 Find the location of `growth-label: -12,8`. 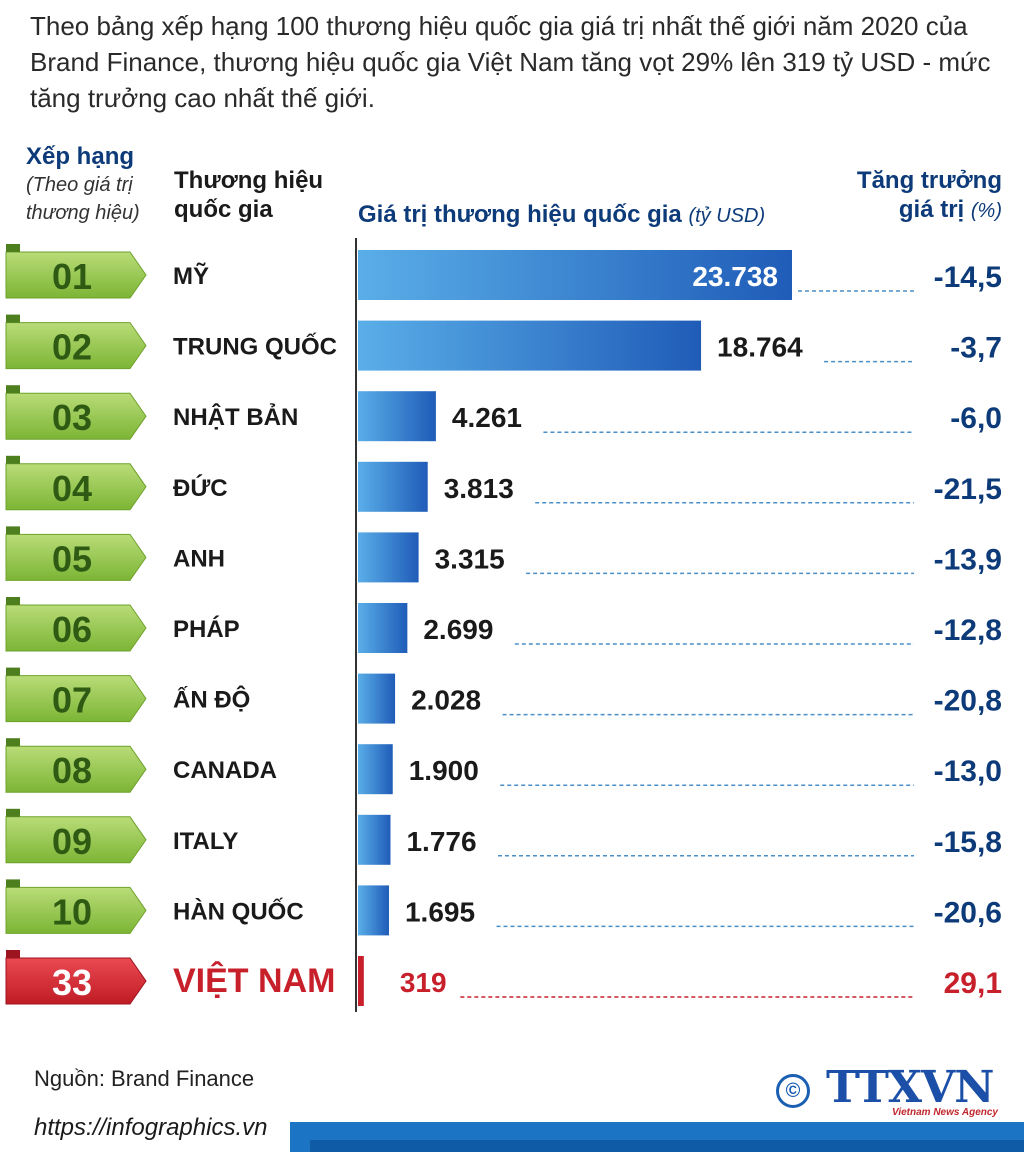

growth-label: -12,8 is located at coordinates (968, 630).